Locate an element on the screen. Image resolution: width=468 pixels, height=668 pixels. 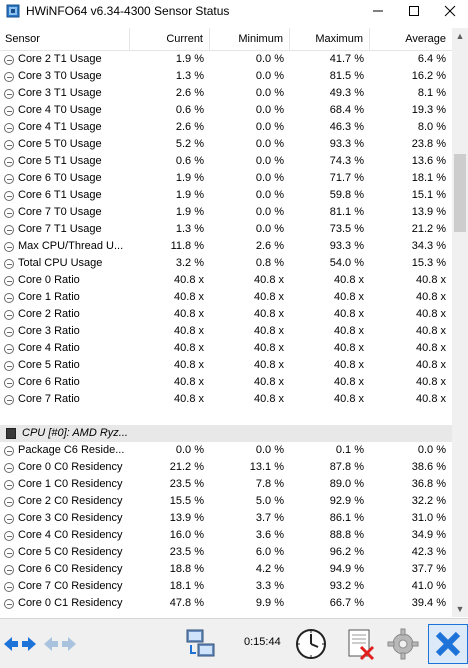
column-header-average: Average is located at coordinates (425, 39).